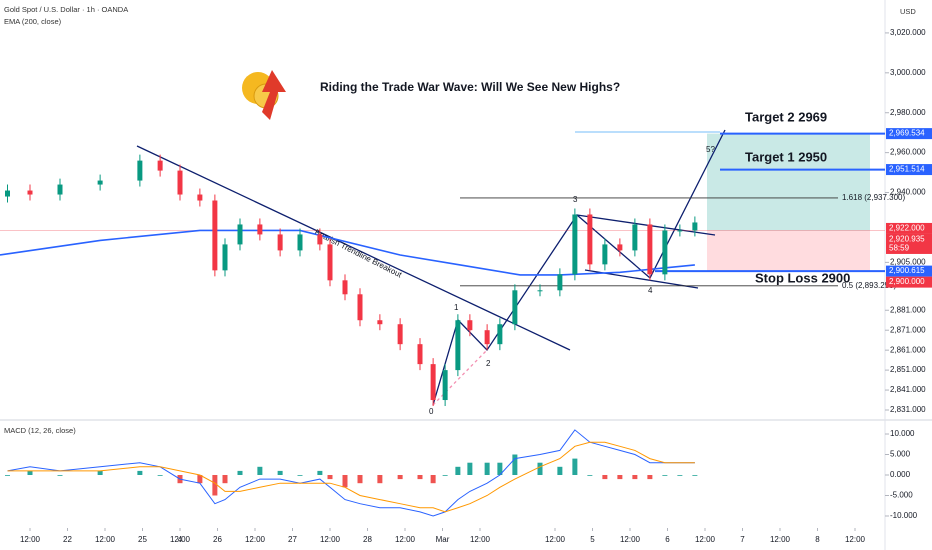 The image size is (932, 550). What do you see at coordinates (742, 539) in the screenshot?
I see `x-tick-label: 7` at bounding box center [742, 539].